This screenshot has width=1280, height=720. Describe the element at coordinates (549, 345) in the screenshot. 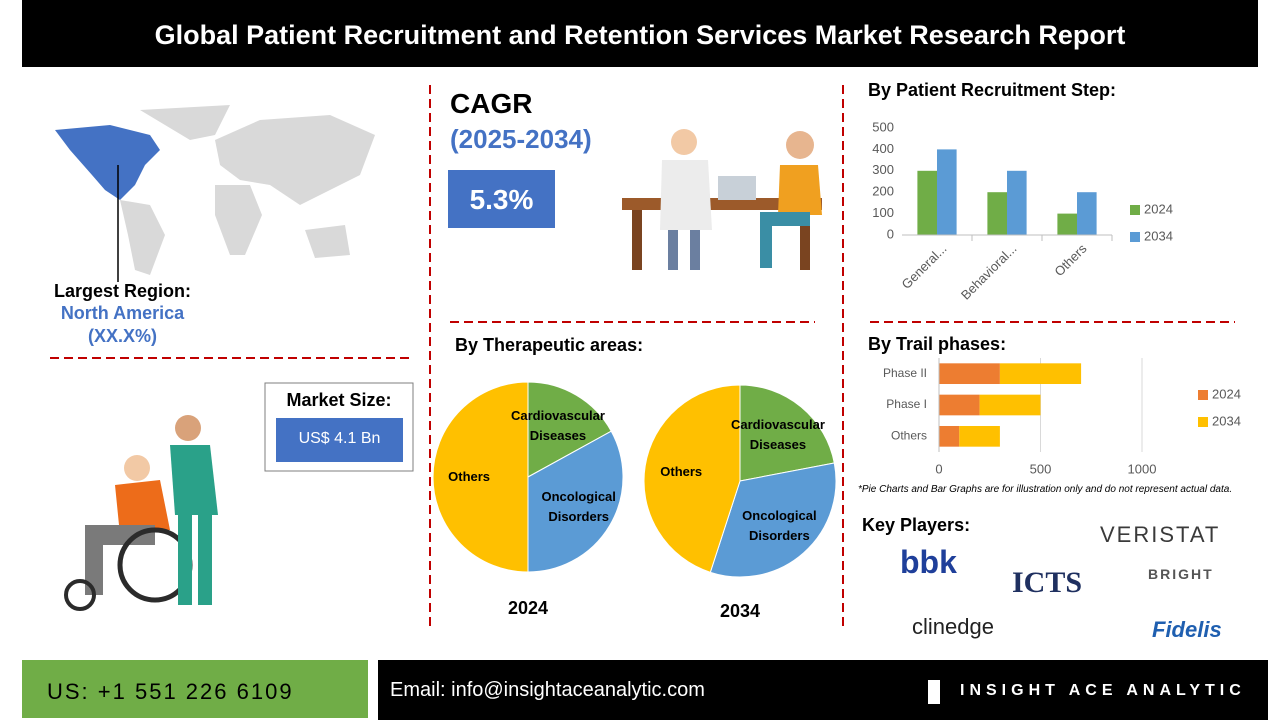

I see `section-title: By Therapeutic areas:` at that location.